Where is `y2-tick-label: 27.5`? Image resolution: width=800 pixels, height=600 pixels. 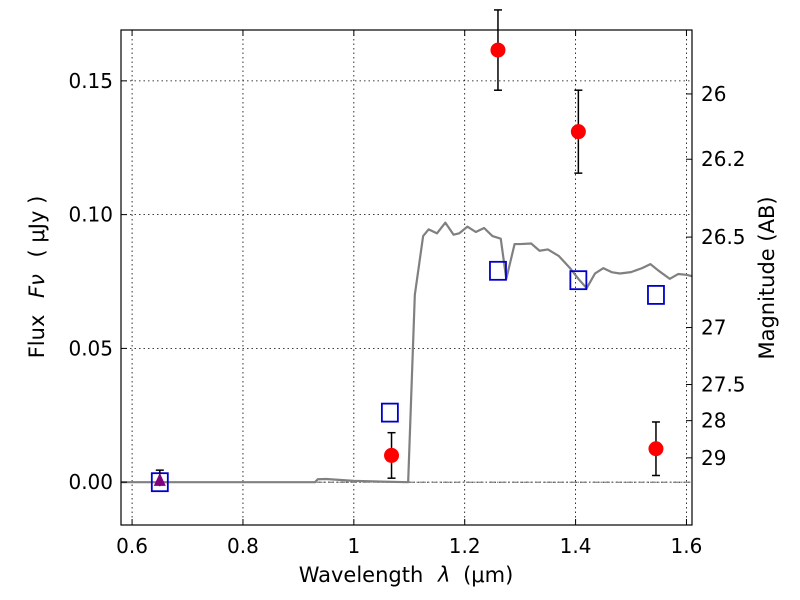
y2-tick-label: 27.5 is located at coordinates (723, 385).